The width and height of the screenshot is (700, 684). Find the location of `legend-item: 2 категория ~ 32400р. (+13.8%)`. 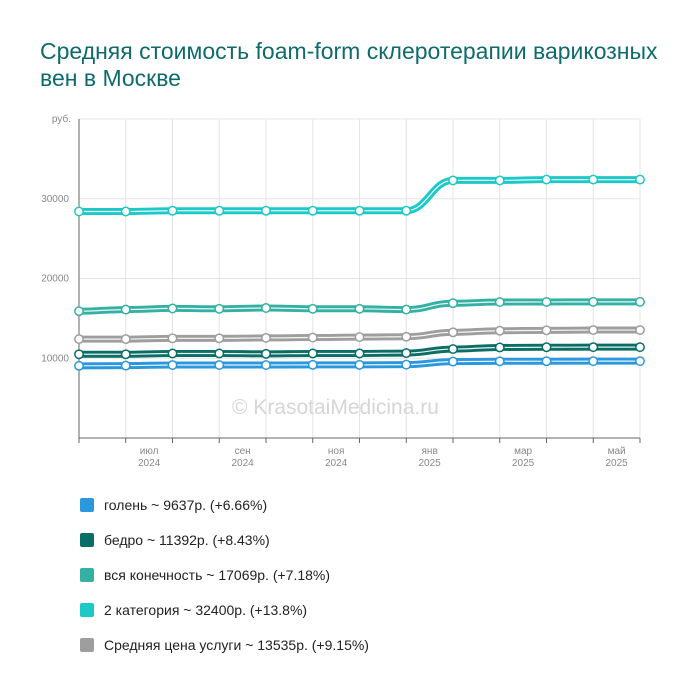

legend-item: 2 категория ~ 32400р. (+13.8%) is located at coordinates (224, 609).